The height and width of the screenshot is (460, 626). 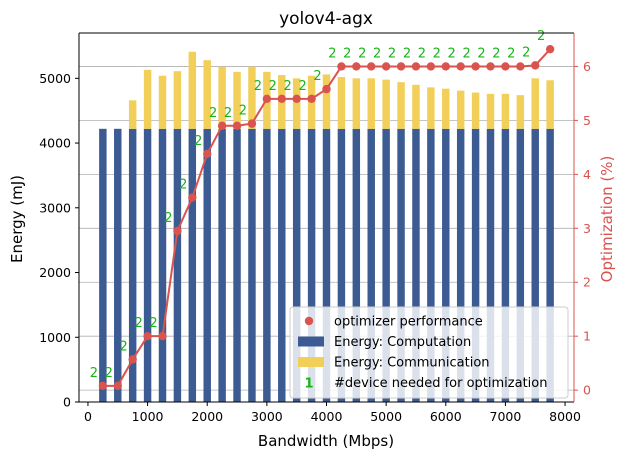 What do you see at coordinates (408, 322) in the screenshot?
I see `legend-label: optimizer performance` at bounding box center [408, 322].